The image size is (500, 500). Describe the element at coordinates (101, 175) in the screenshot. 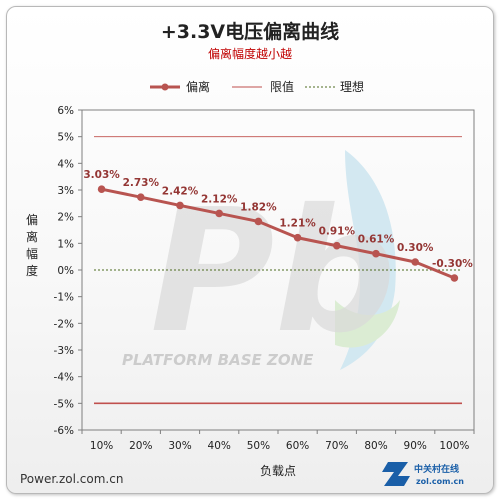

I see `data-label: 3.03%` at that location.